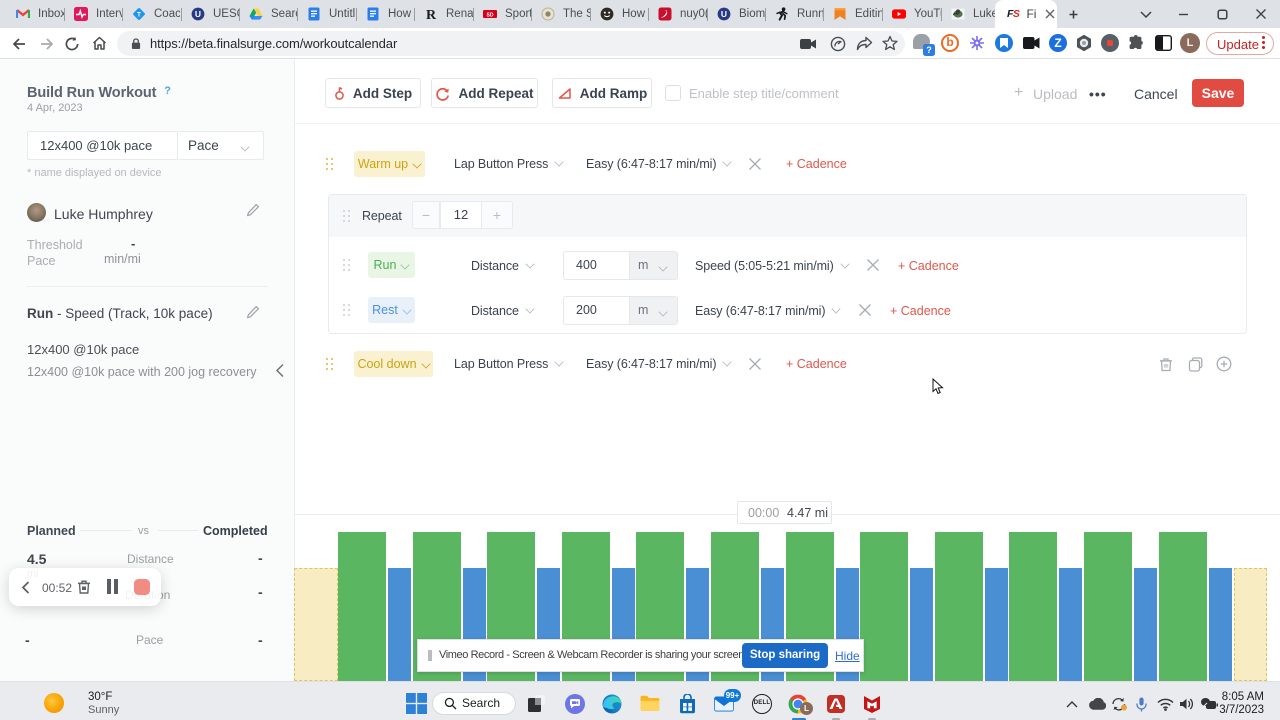 This screenshot has height=720, width=1280. Describe the element at coordinates (490, 16) in the screenshot. I see `svg-text: SD` at that location.